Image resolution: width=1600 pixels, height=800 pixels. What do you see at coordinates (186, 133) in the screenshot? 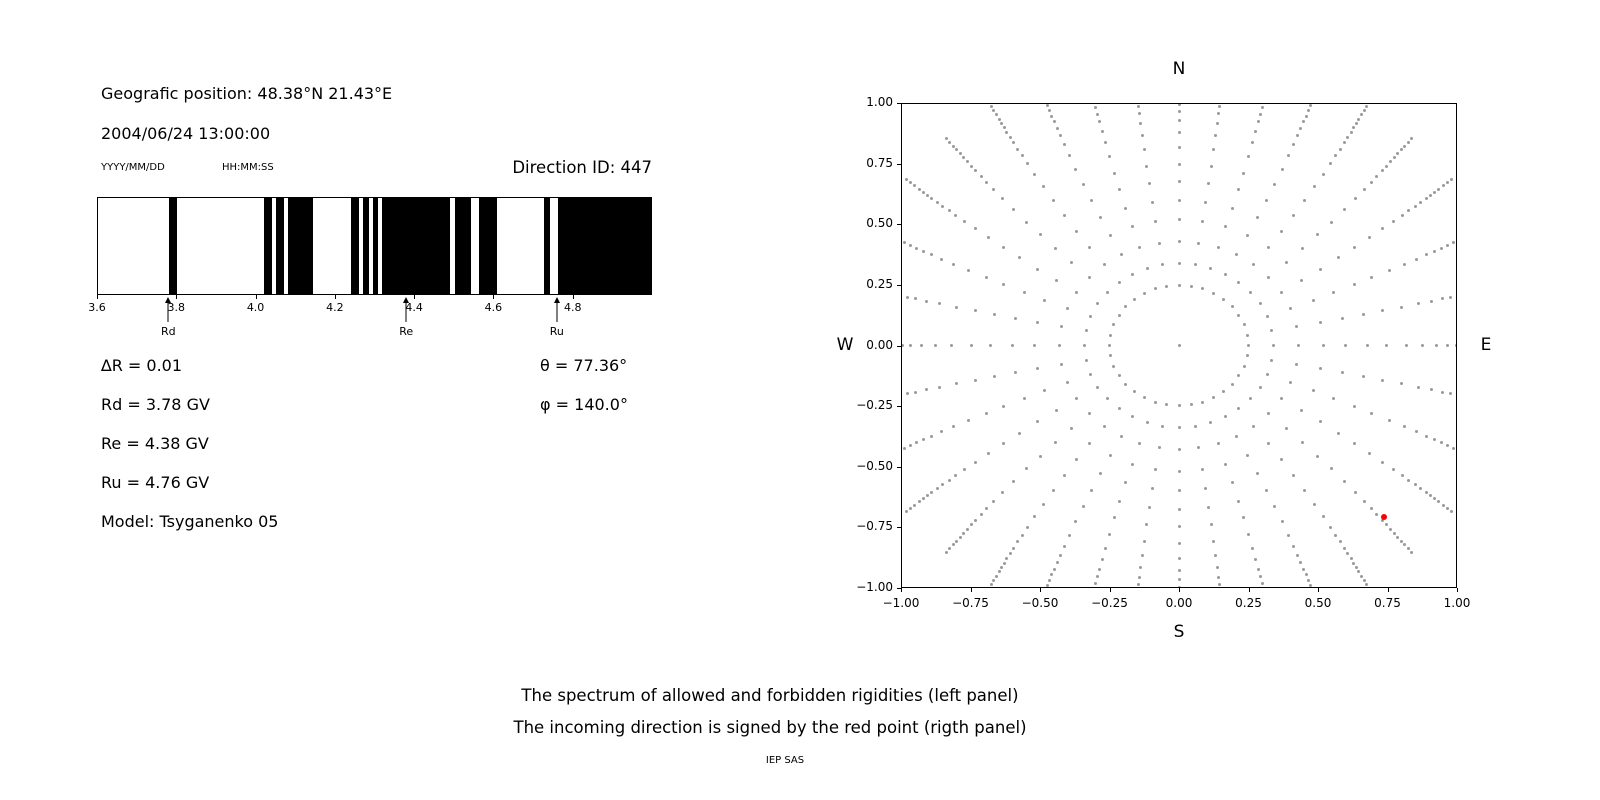
I see `datetime-text: 2004/06/24 13:00:00` at bounding box center [186, 133].